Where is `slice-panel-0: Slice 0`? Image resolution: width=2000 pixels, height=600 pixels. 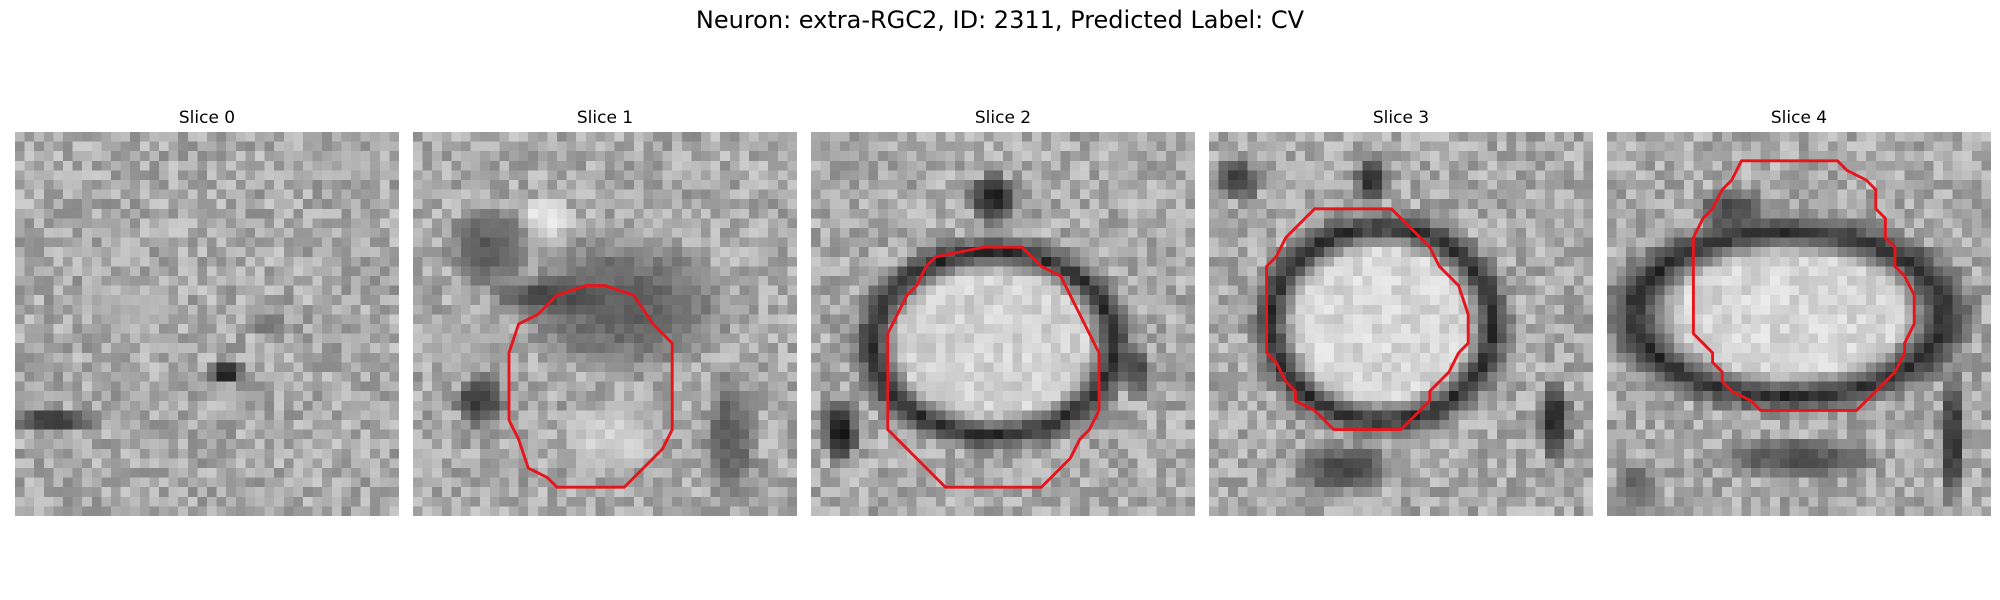
slice-panel-0: Slice 0 is located at coordinates (207, 310).